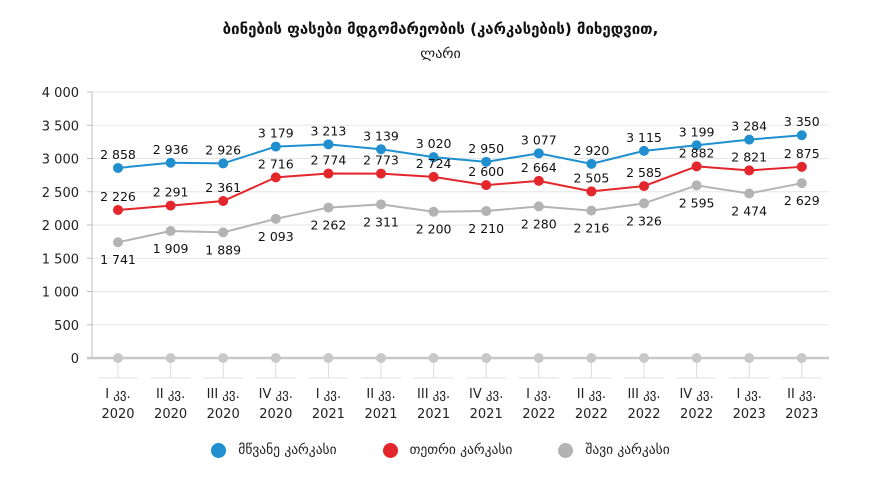 Image resolution: width=881 pixels, height=478 pixels. Describe the element at coordinates (802, 121) in the screenshot. I see `data-label: 3 350` at that location.